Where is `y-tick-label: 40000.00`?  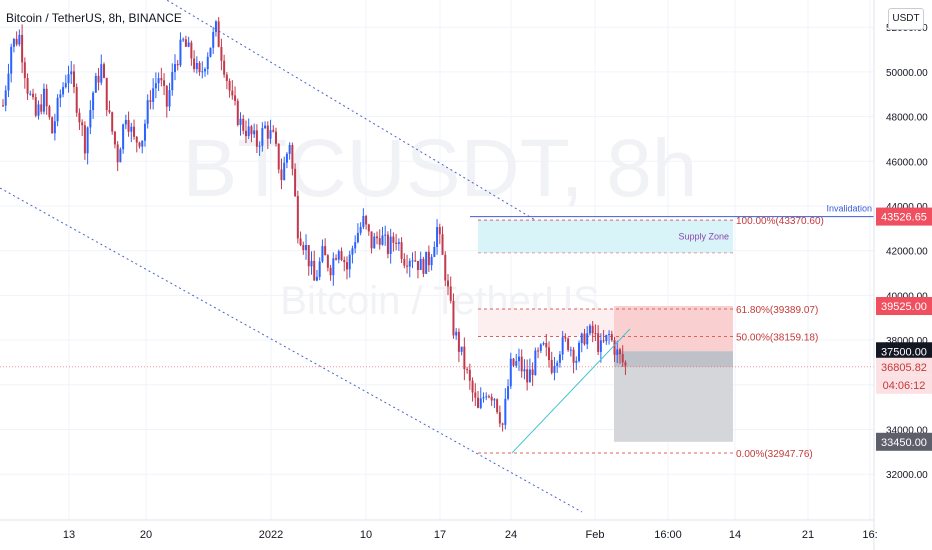
y-tick-label: 40000.00 is located at coordinates (907, 296).